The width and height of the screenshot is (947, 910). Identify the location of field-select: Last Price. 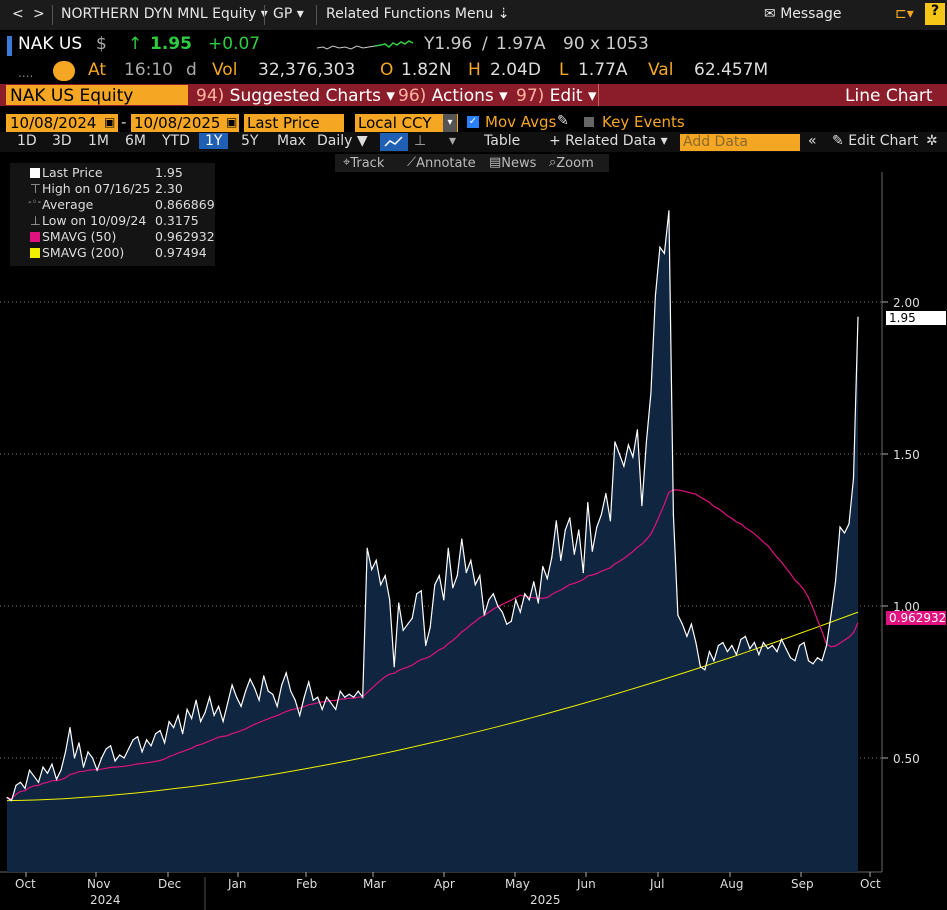
(294, 123).